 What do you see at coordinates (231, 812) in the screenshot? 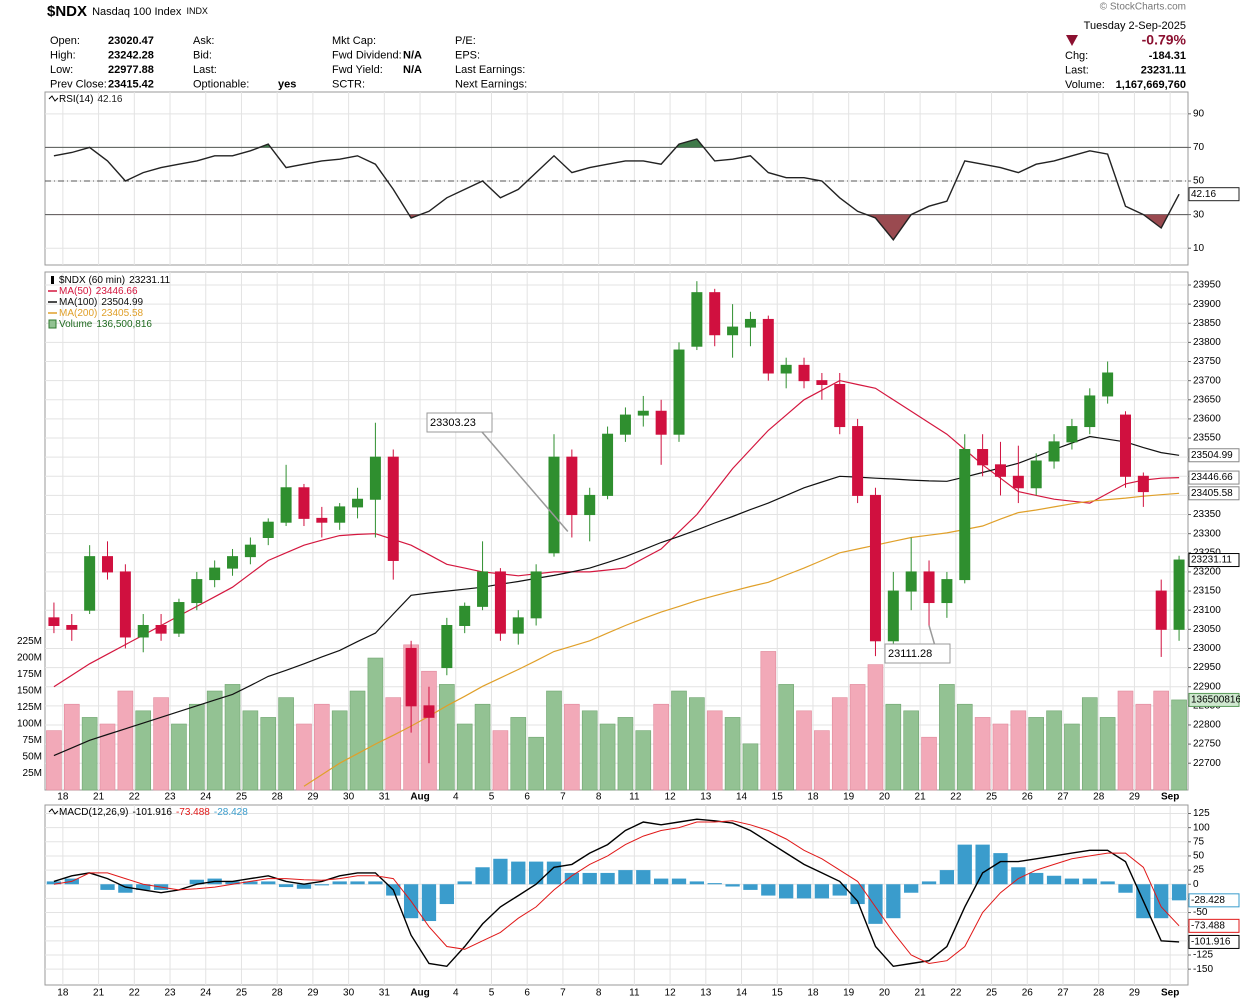
I see `legend-value: -28.428` at bounding box center [231, 812].